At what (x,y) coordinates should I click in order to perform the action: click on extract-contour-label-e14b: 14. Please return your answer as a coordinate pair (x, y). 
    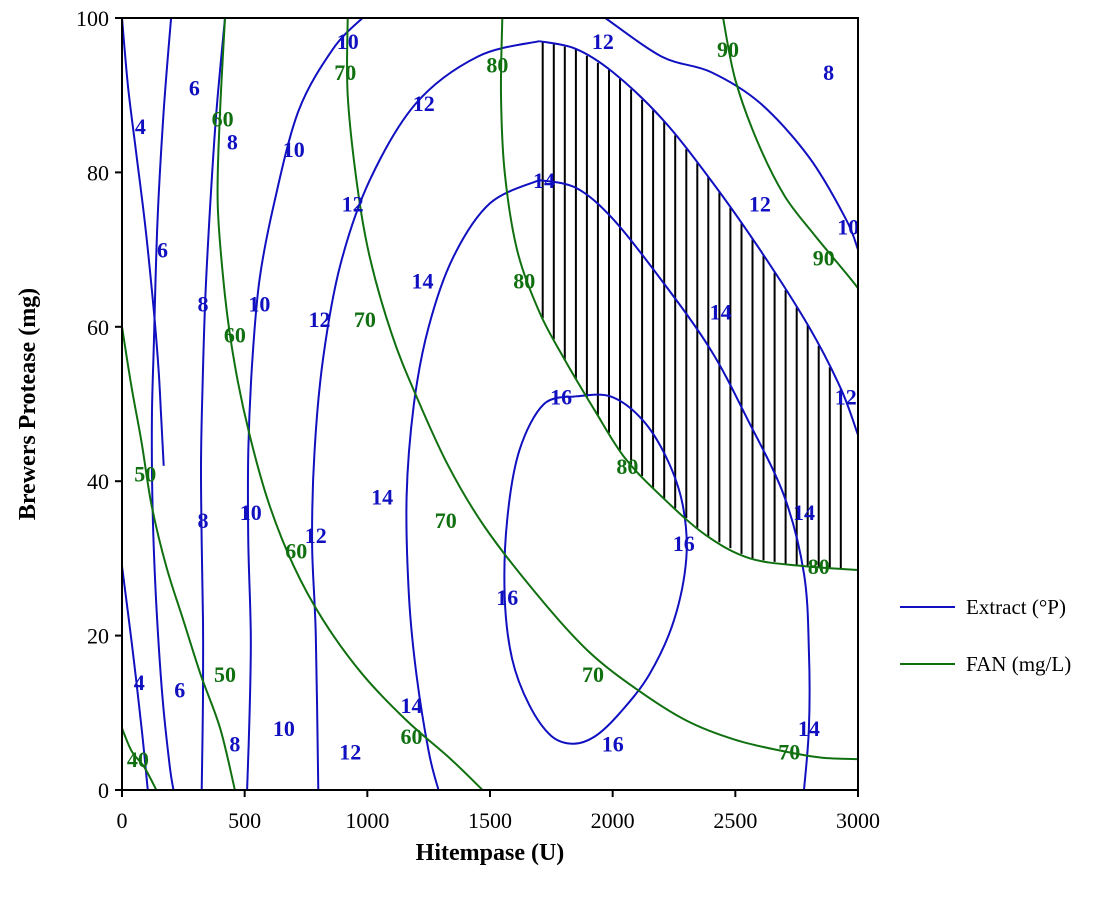
    Looking at the image, I should click on (382, 497).